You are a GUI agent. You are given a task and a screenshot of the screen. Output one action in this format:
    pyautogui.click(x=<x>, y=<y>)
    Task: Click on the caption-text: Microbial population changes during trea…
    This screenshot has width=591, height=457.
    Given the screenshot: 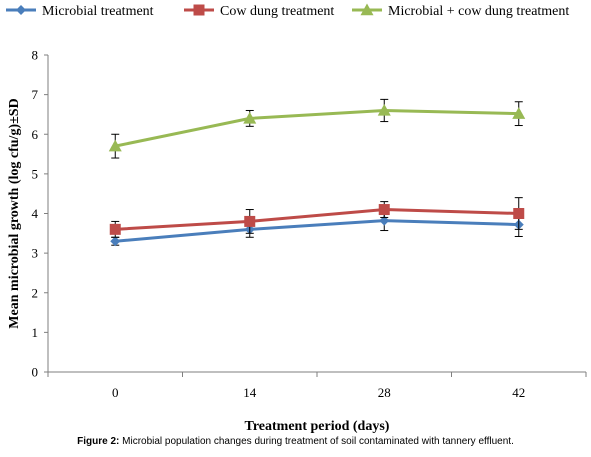 What is the action you would take?
    pyautogui.click(x=318, y=441)
    